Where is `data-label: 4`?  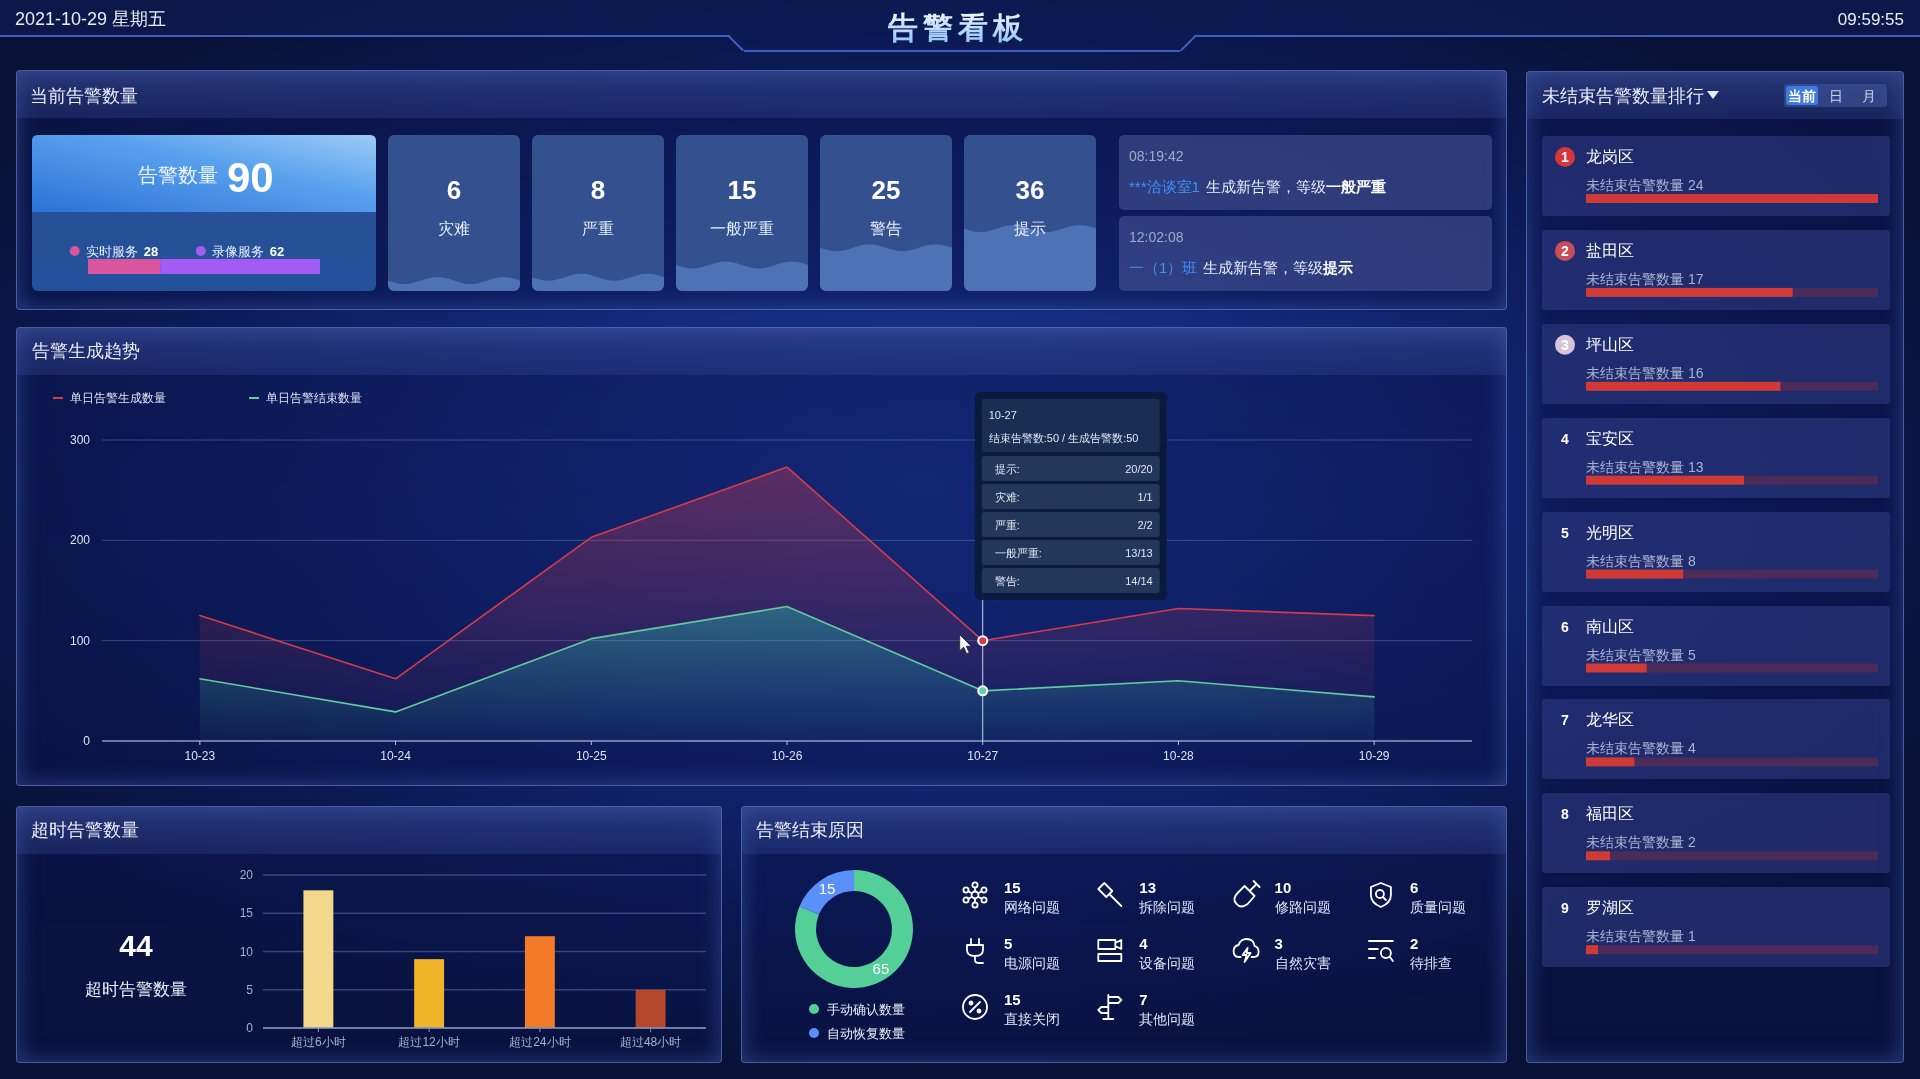
data-label: 4 is located at coordinates (1144, 943).